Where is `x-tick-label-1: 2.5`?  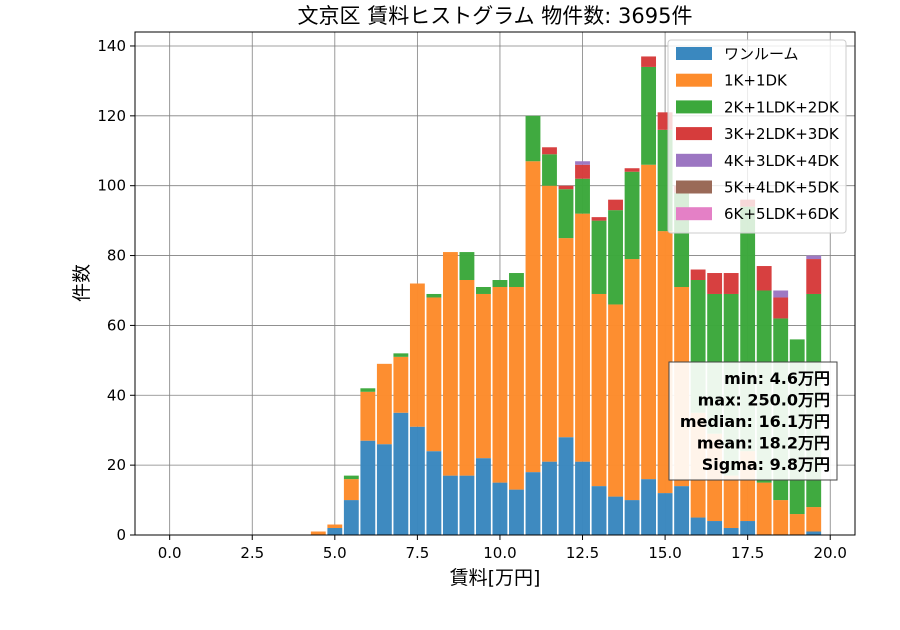 x-tick-label-1: 2.5 is located at coordinates (252, 553).